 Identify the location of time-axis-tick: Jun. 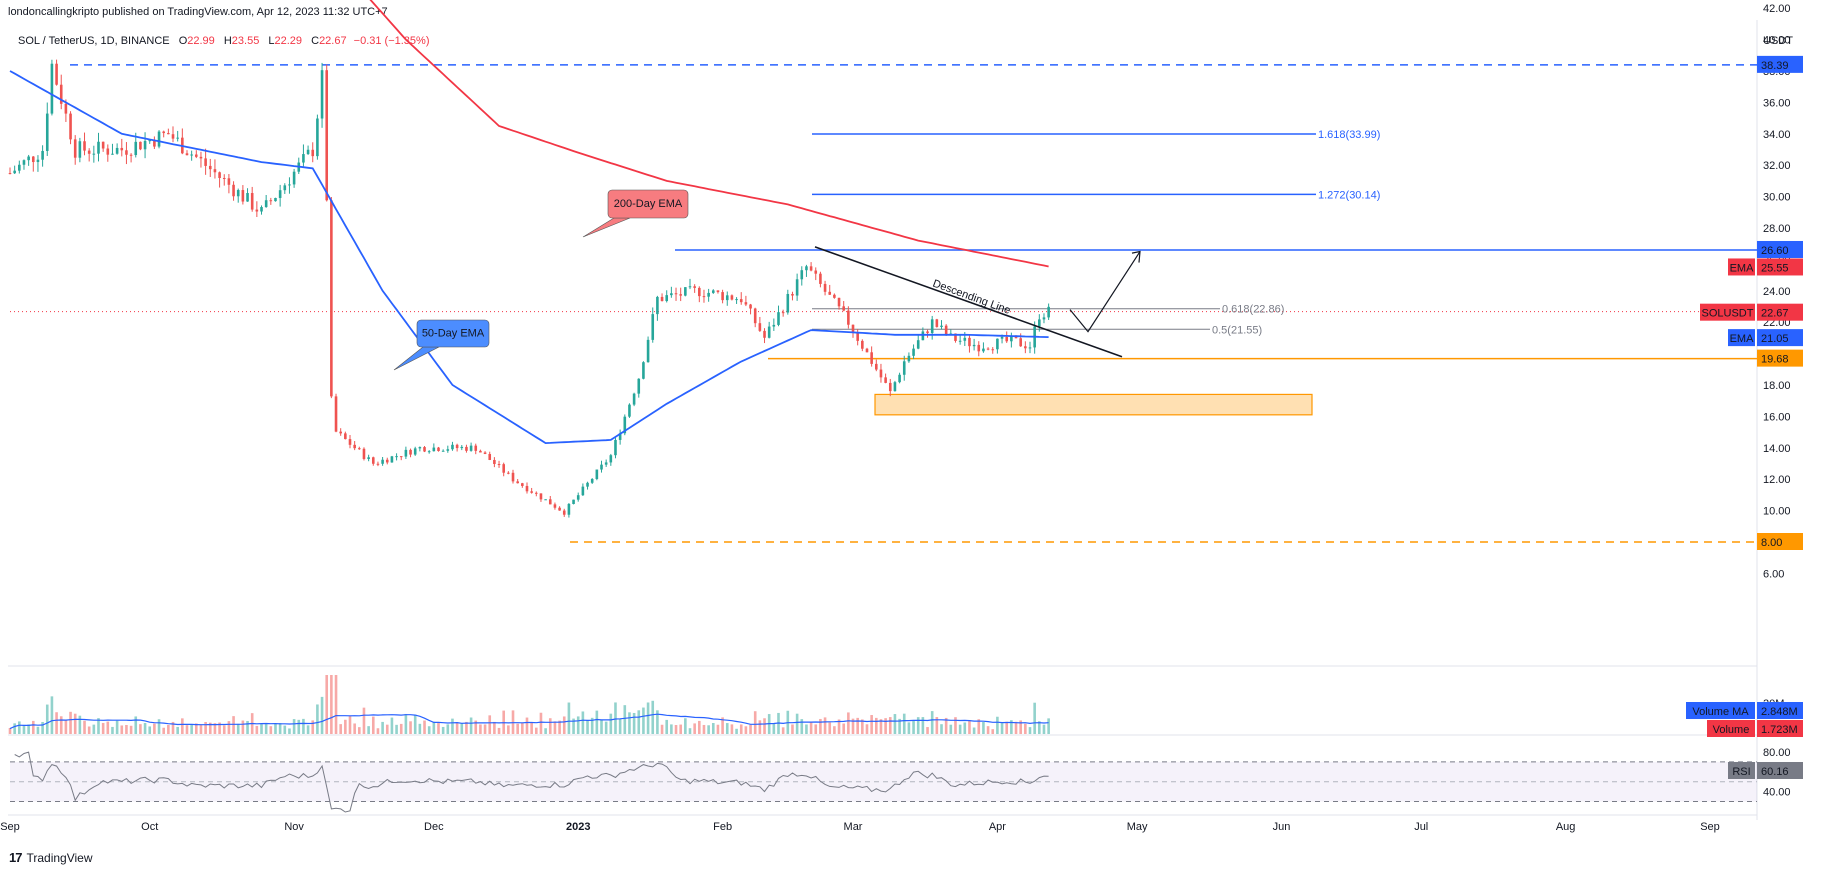
(1282, 827).